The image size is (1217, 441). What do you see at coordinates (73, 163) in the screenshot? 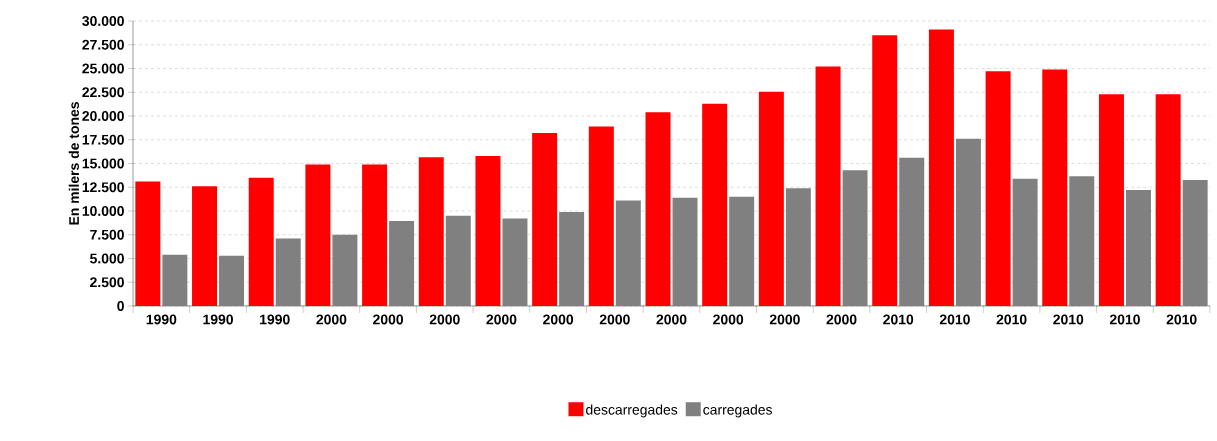
I see `y-axis-title: En milers de tones` at bounding box center [73, 163].